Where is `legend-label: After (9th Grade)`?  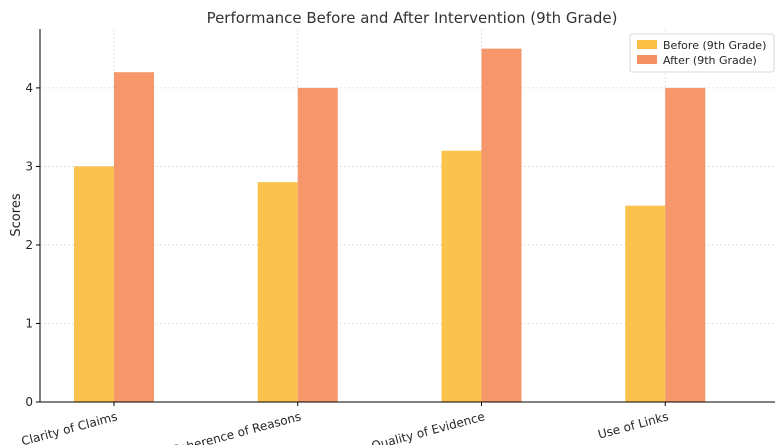
legend-label: After (9th Grade) is located at coordinates (710, 60).